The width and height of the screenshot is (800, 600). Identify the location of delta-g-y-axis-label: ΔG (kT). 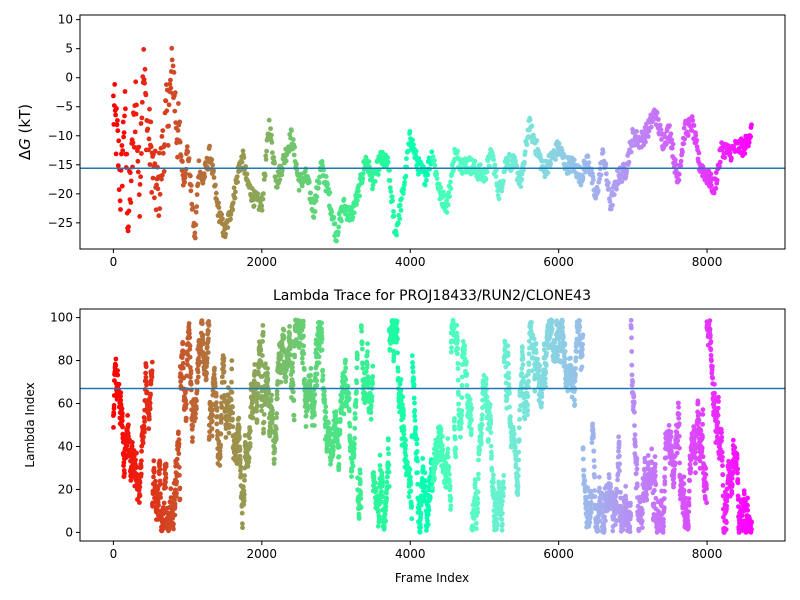
(25, 132).